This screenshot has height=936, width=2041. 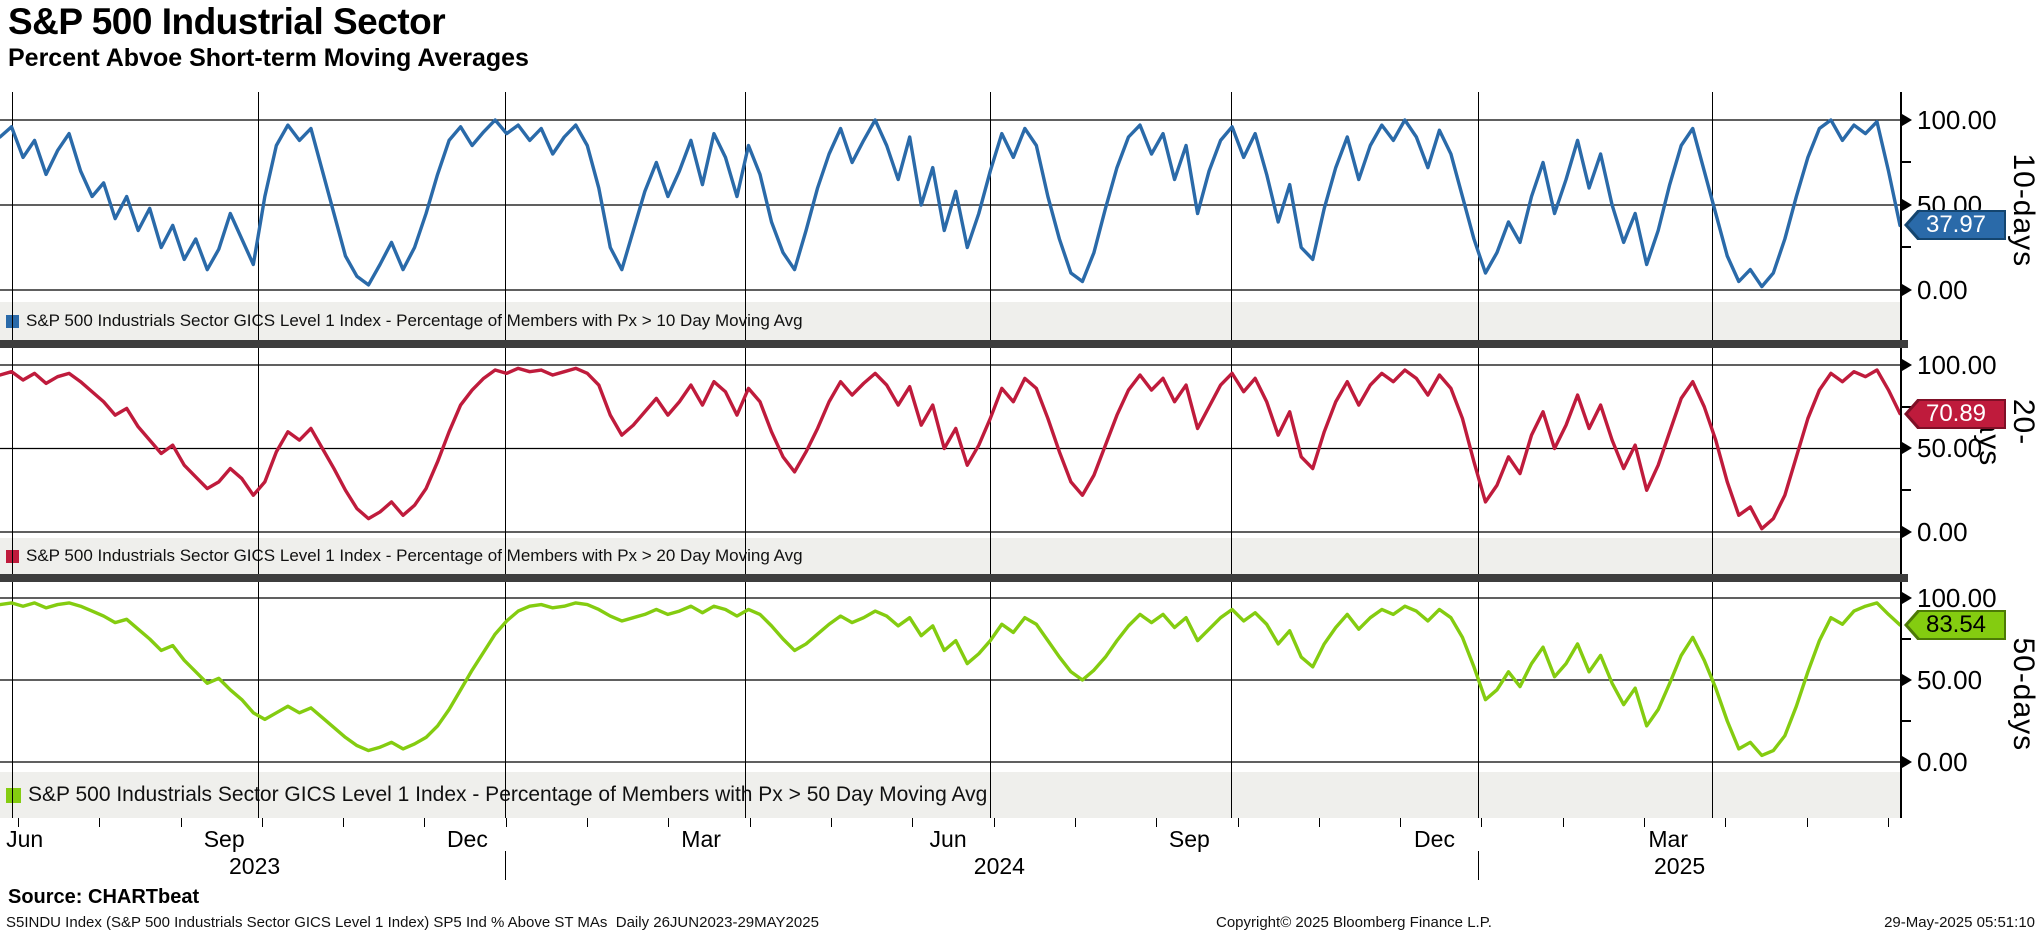 I want to click on badge-value: 83.54, so click(x=1956, y=625).